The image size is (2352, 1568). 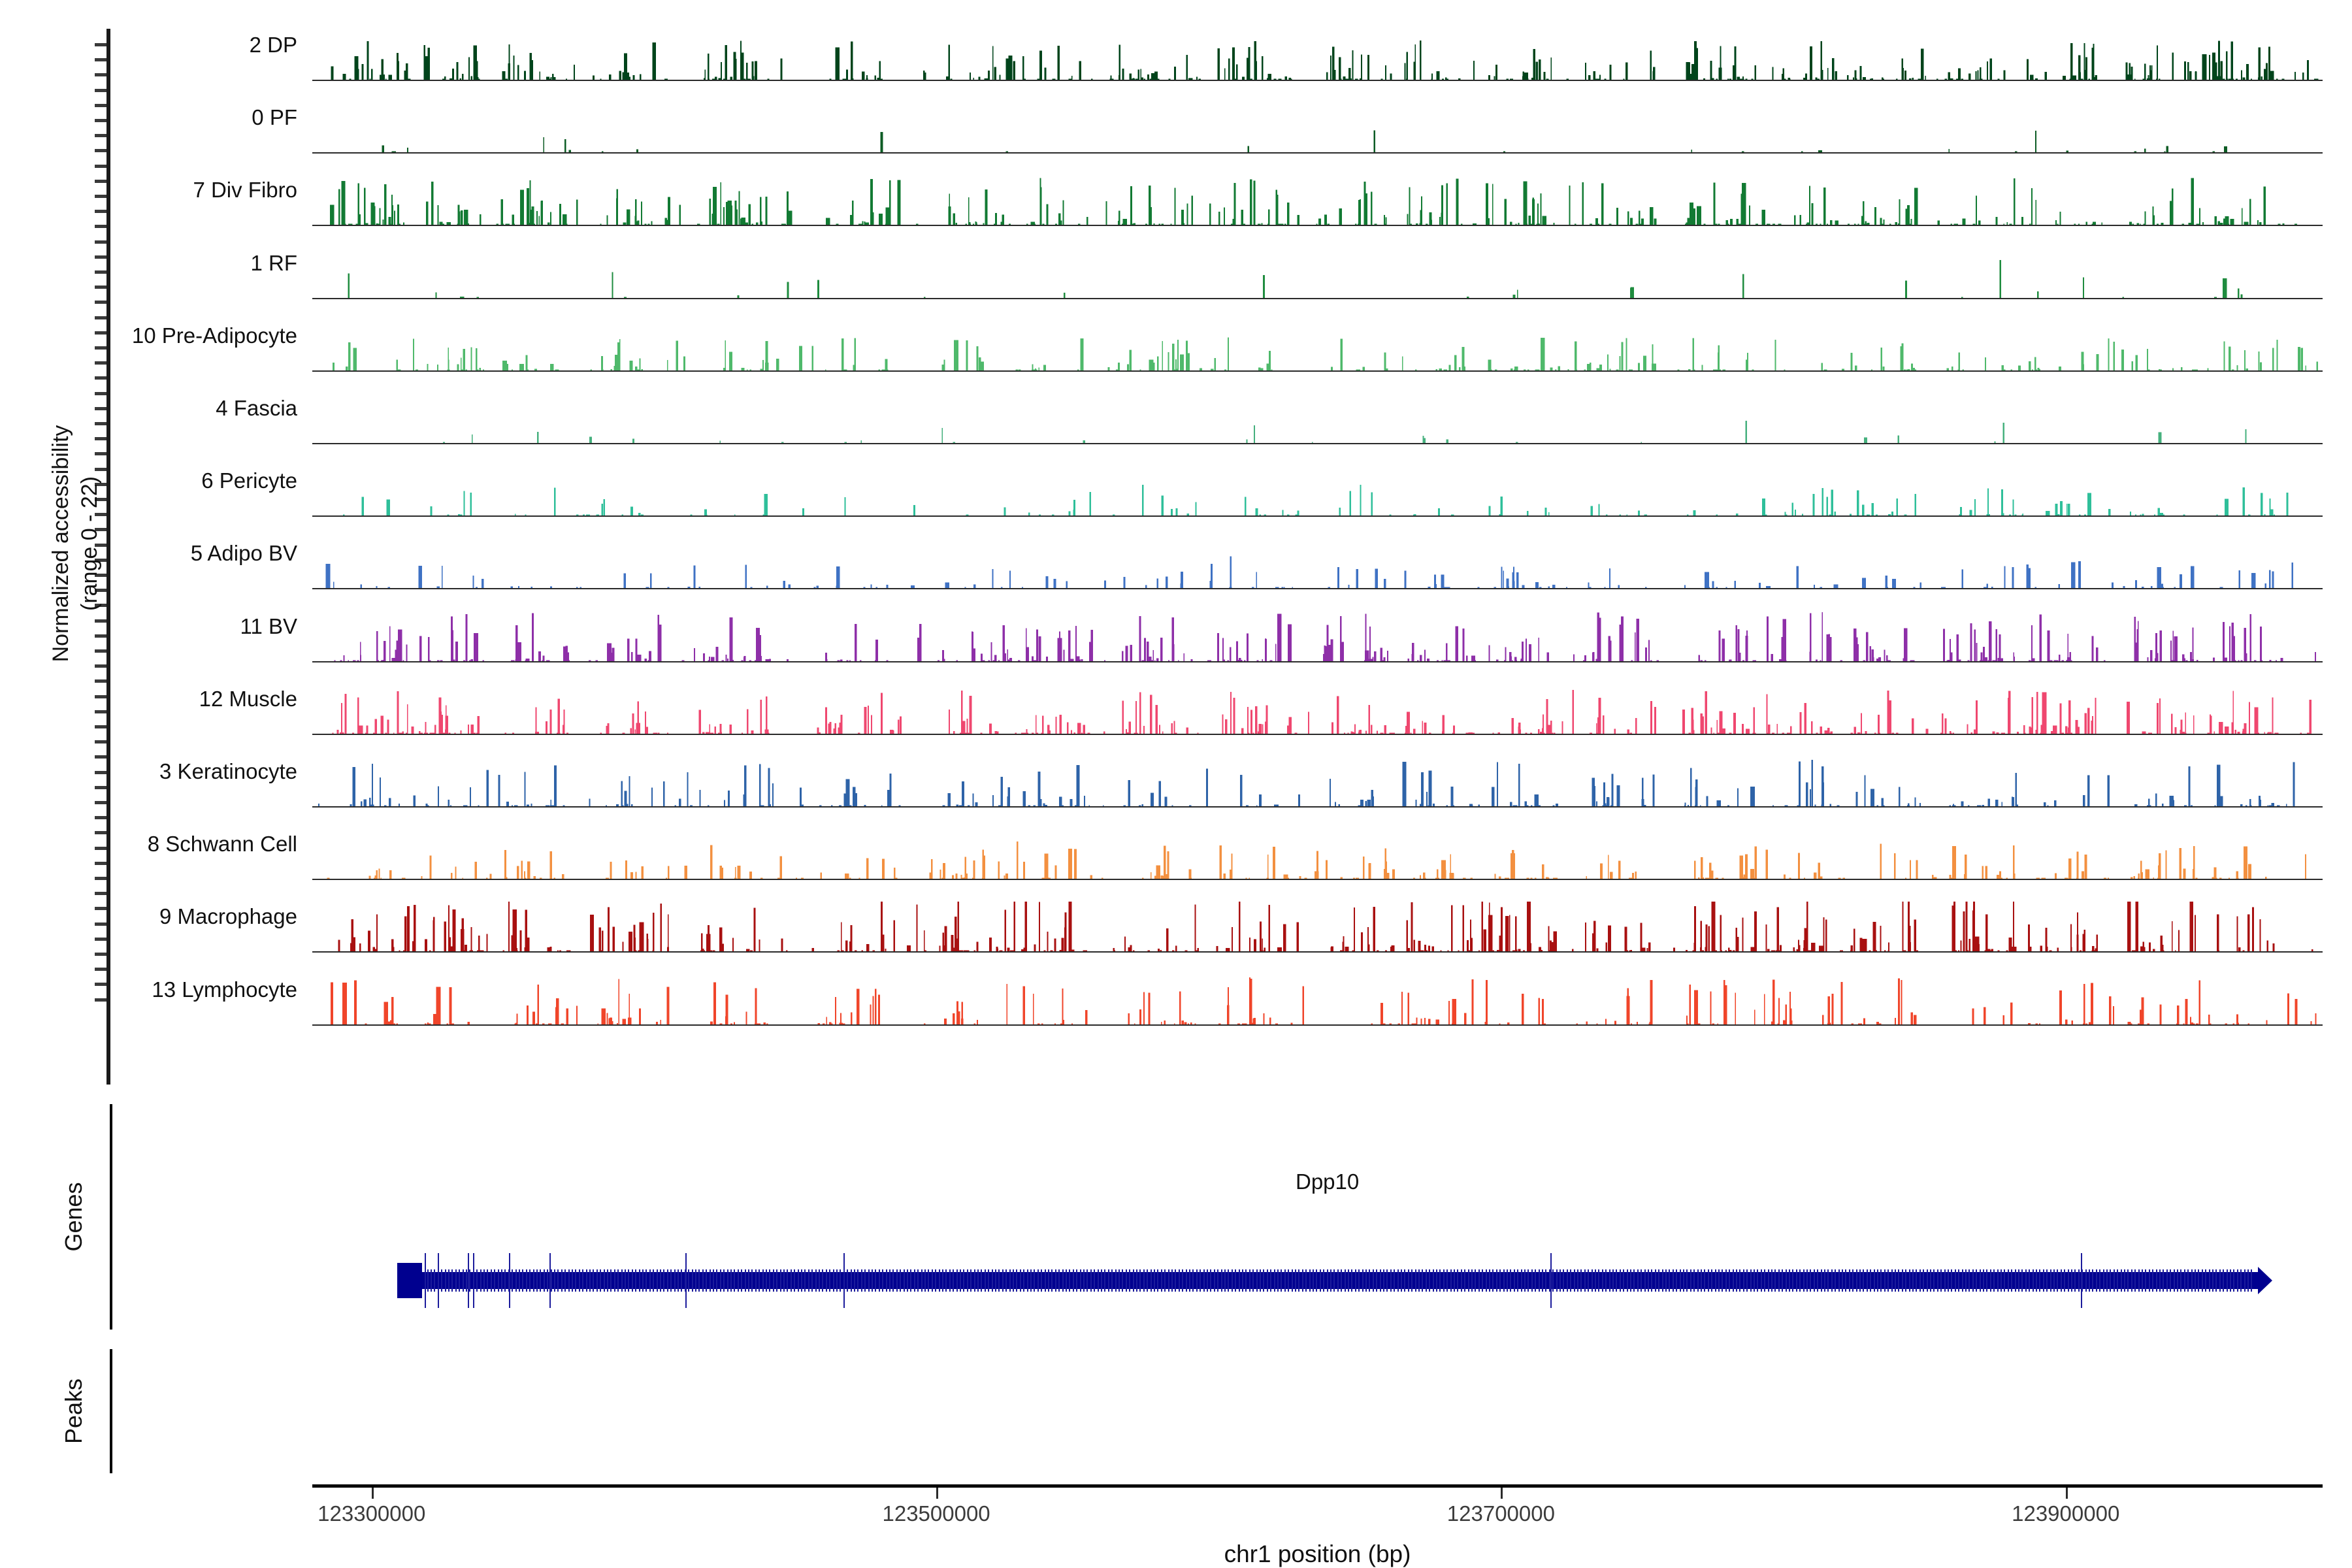 What do you see at coordinates (274, 117) in the screenshot?
I see `track-label-0-pf: 0 PF` at bounding box center [274, 117].